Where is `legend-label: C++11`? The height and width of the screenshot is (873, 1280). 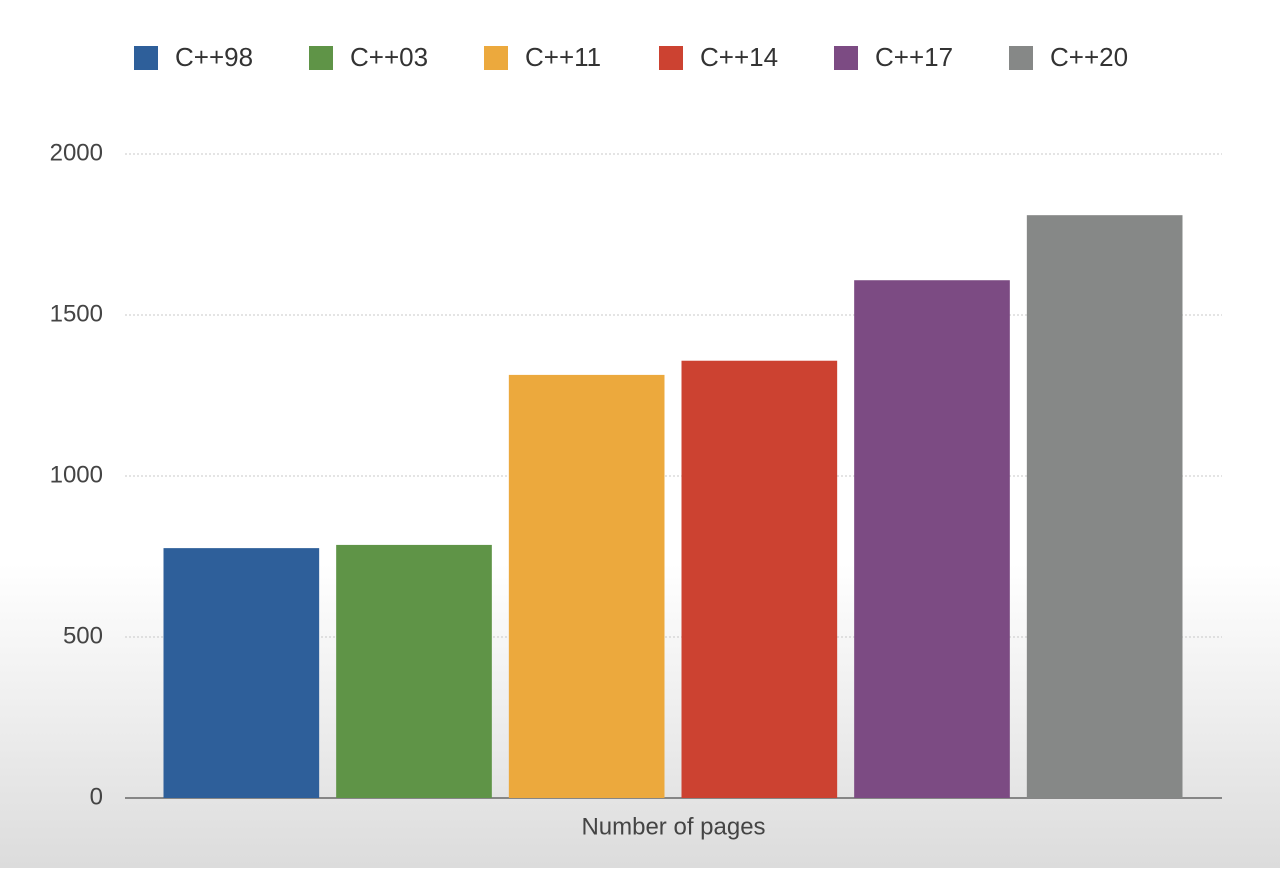
legend-label: C++11 is located at coordinates (563, 57).